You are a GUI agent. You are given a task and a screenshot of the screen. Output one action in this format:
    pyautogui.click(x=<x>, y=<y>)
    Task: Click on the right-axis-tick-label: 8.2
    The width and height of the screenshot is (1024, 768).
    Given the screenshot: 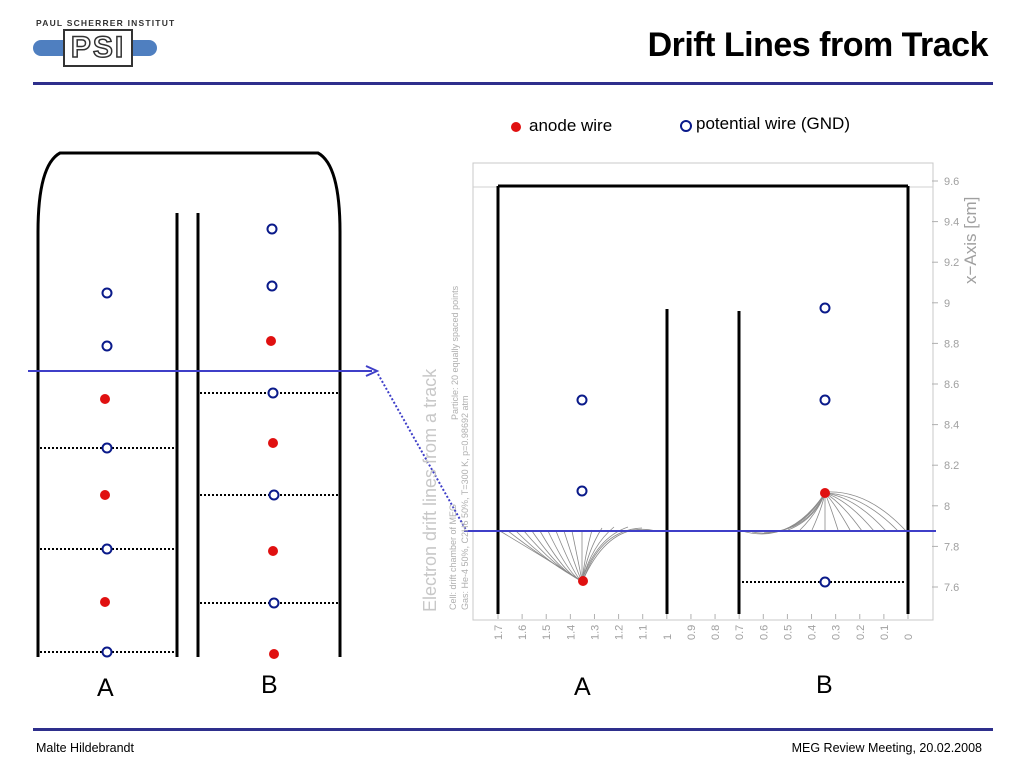 What is the action you would take?
    pyautogui.click(x=951, y=466)
    